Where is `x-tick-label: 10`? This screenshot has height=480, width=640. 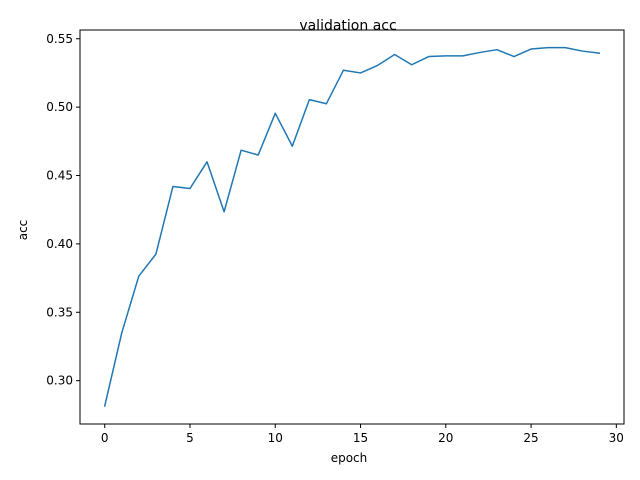
x-tick-label: 10 is located at coordinates (275, 438).